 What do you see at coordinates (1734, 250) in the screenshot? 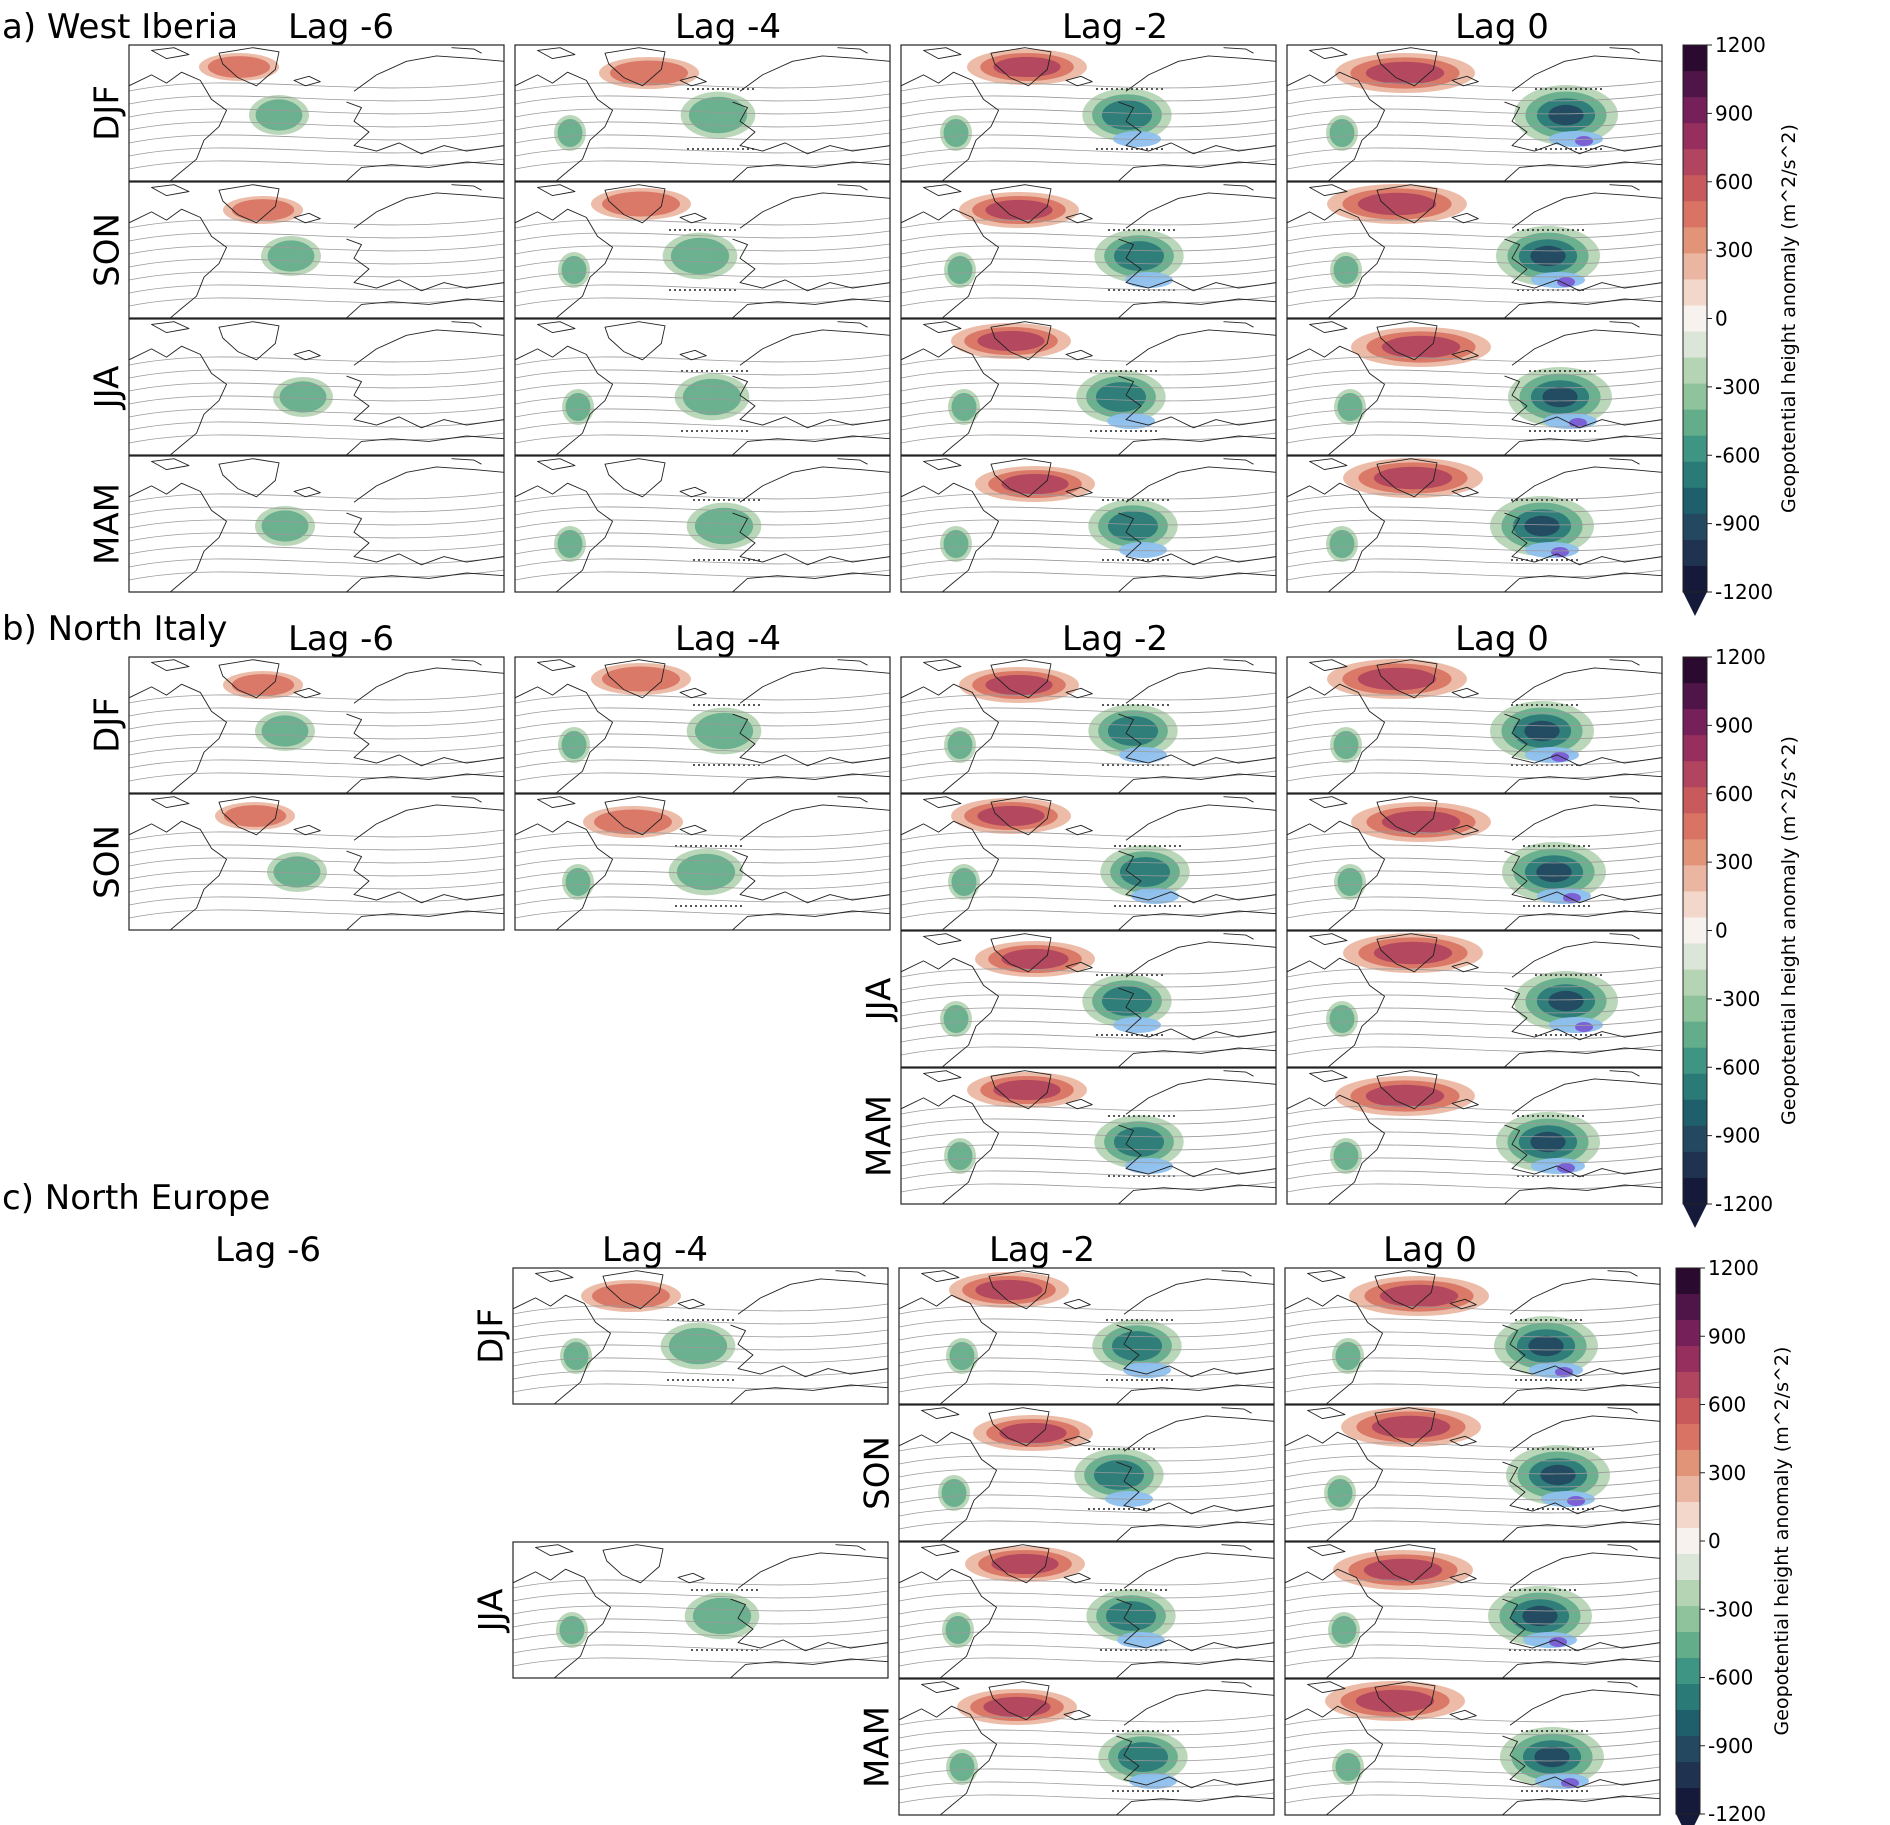
I see `colorbar-tick-label: 300` at bounding box center [1734, 250].